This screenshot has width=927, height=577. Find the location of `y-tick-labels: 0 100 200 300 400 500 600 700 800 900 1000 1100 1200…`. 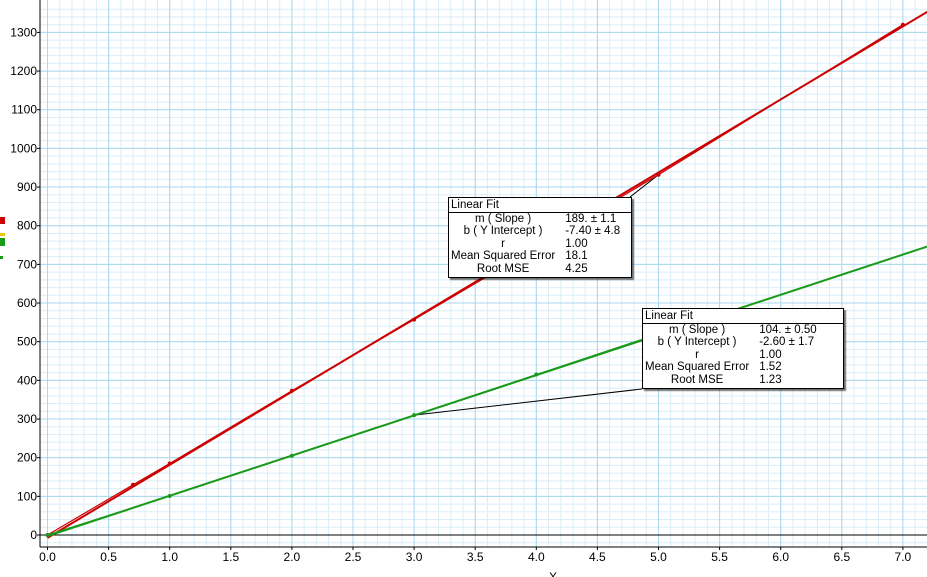

y-tick-labels: 0 100 200 300 400 500 600 700 800 900 1000 1100 1200… is located at coordinates (25, 283).